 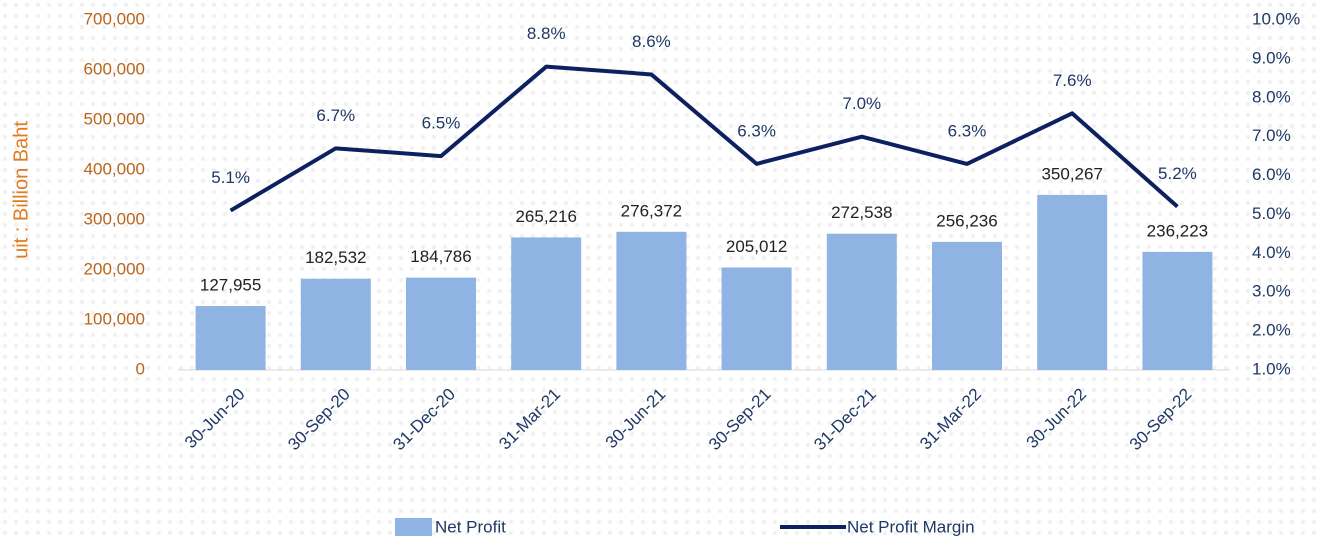 What do you see at coordinates (335, 115) in the screenshot?
I see `line-value-label: 6.7%` at bounding box center [335, 115].